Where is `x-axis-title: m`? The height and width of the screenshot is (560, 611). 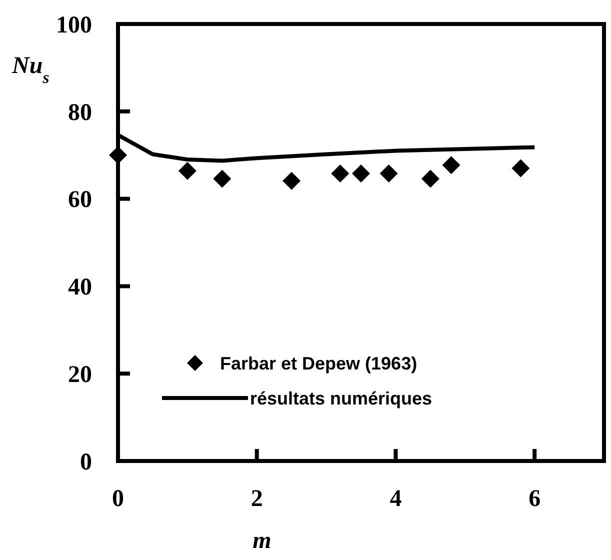
x-axis-title: m is located at coordinates (262, 541).